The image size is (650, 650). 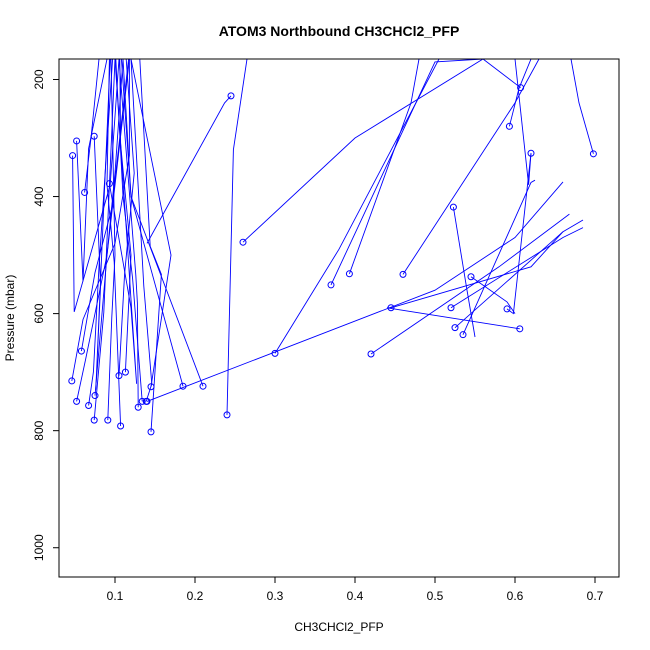 I want to click on y-axis: 200 400 600 800 1000, so click(x=45, y=315).